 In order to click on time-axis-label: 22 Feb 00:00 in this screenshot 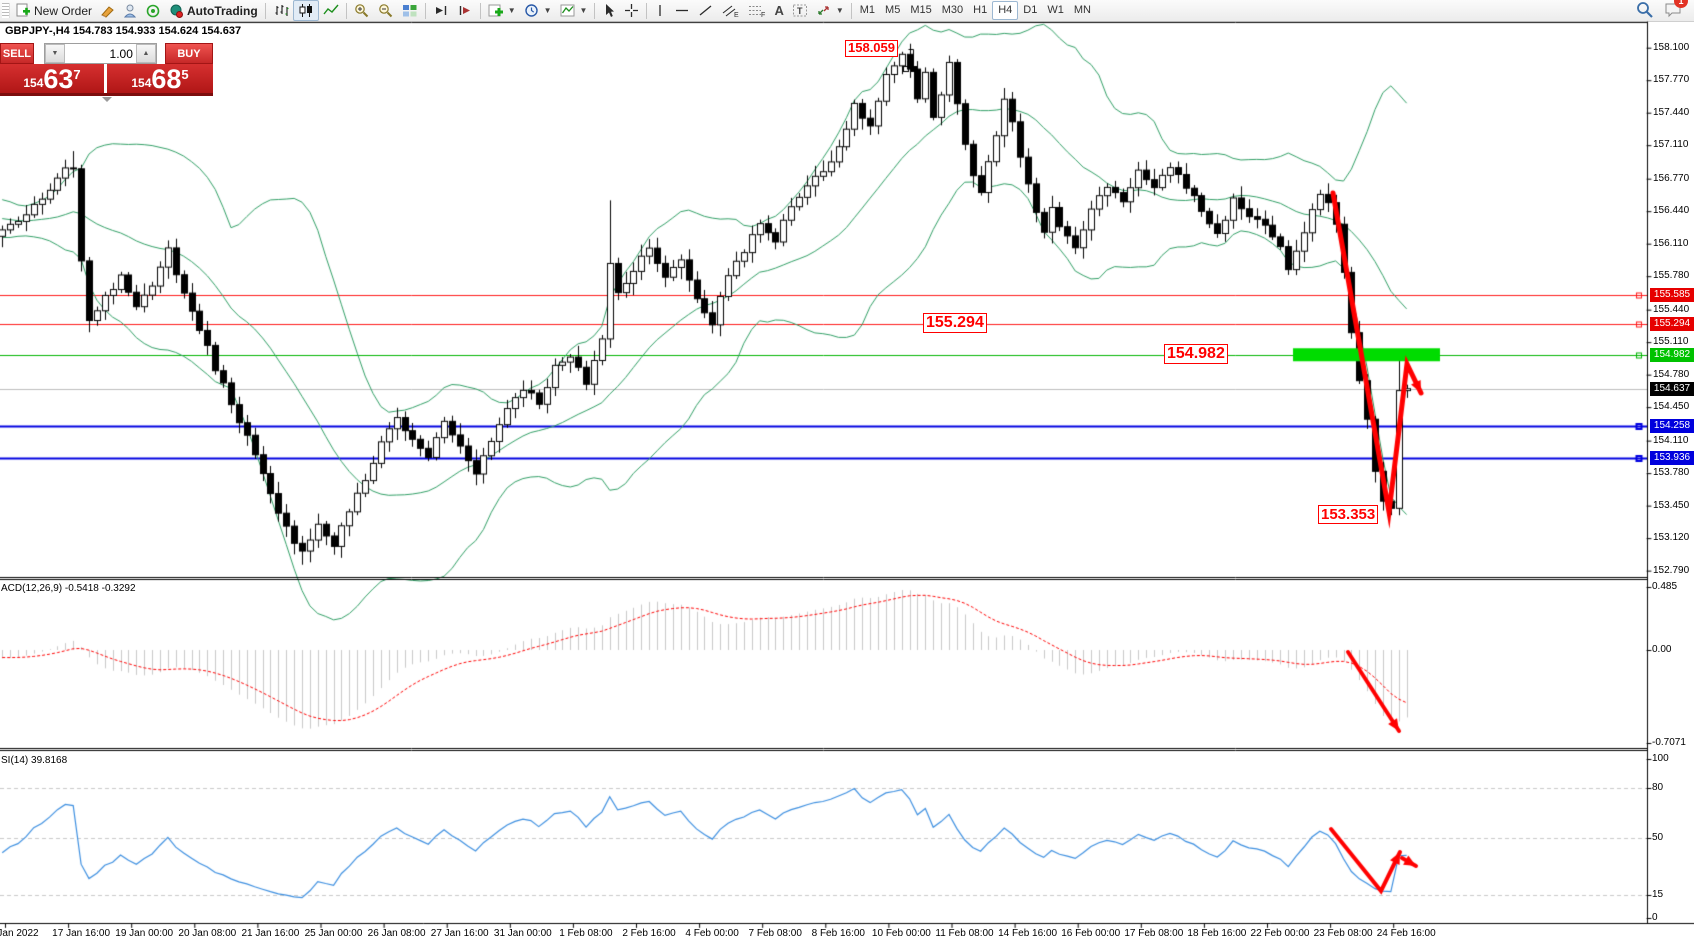, I will do `click(1280, 933)`.